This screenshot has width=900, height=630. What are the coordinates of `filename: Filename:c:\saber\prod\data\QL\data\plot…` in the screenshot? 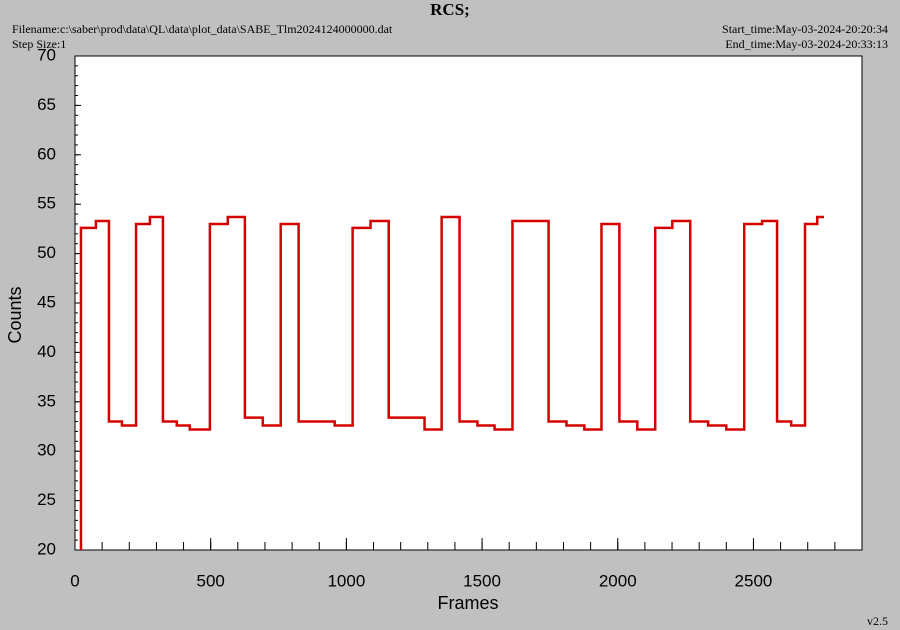 It's located at (202, 29).